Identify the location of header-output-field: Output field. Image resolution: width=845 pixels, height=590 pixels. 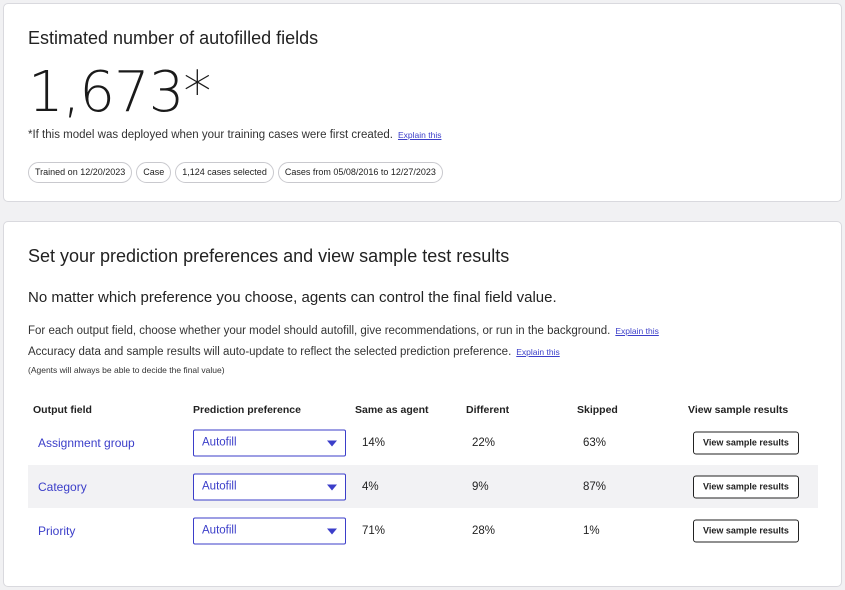
(62, 410).